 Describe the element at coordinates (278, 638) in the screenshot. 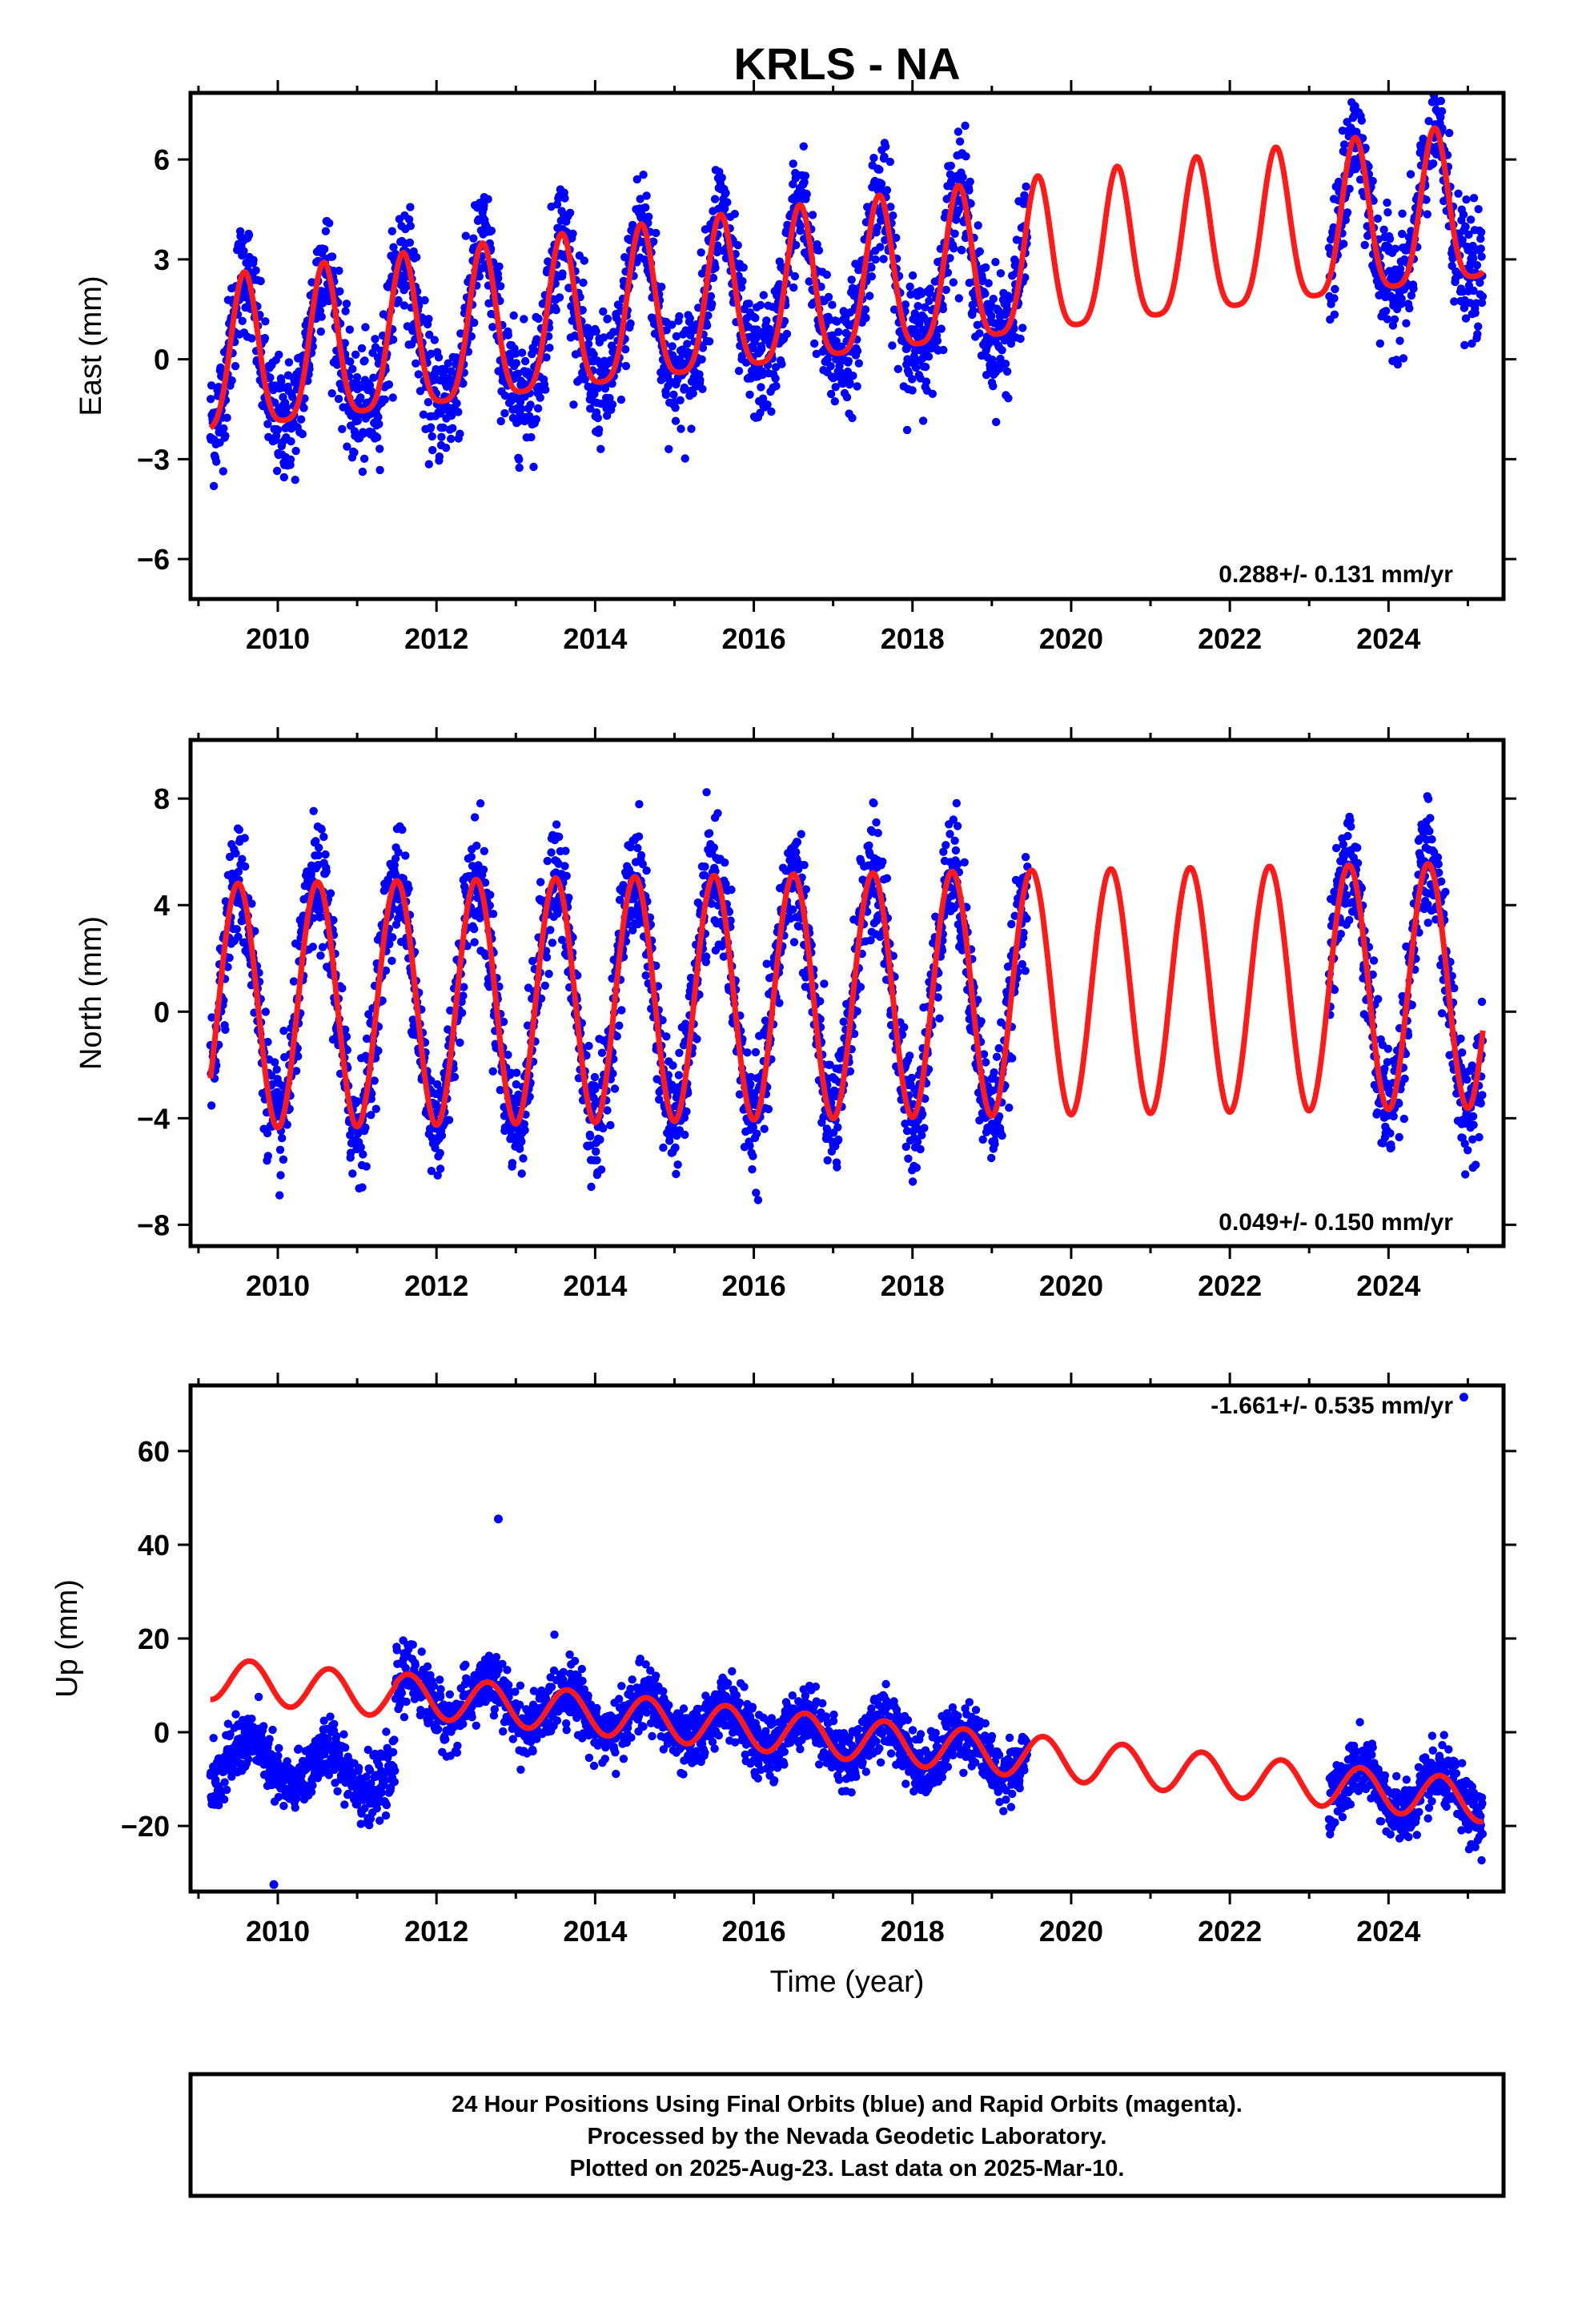

I see `x-tick-label: 2010` at that location.